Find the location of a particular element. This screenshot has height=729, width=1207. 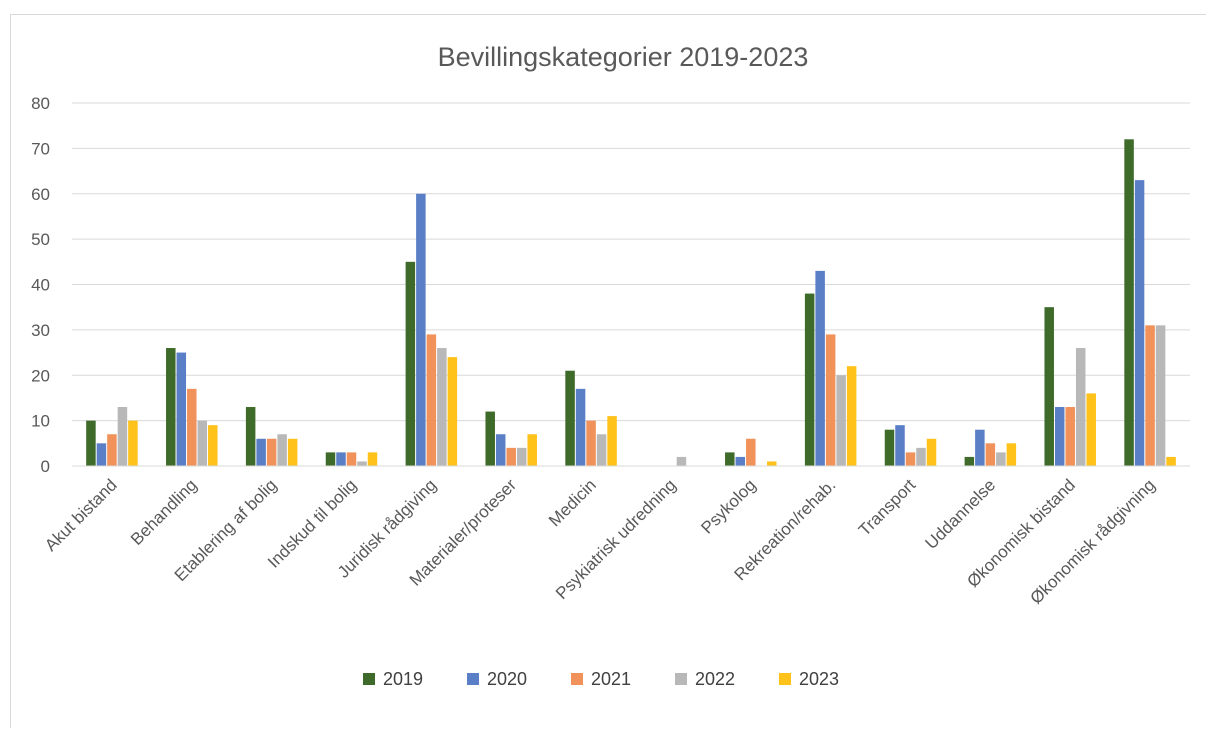

y-tick-label: 20 is located at coordinates (40, 375).